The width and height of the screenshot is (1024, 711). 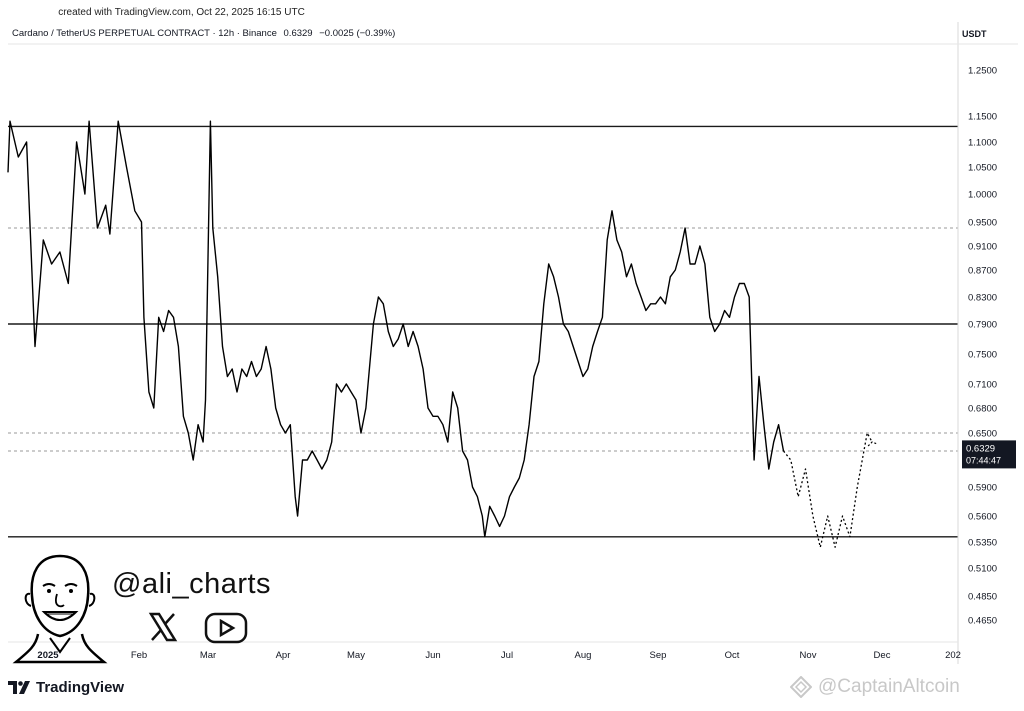 What do you see at coordinates (982, 271) in the screenshot?
I see `price-tick-label: 0.8700` at bounding box center [982, 271].